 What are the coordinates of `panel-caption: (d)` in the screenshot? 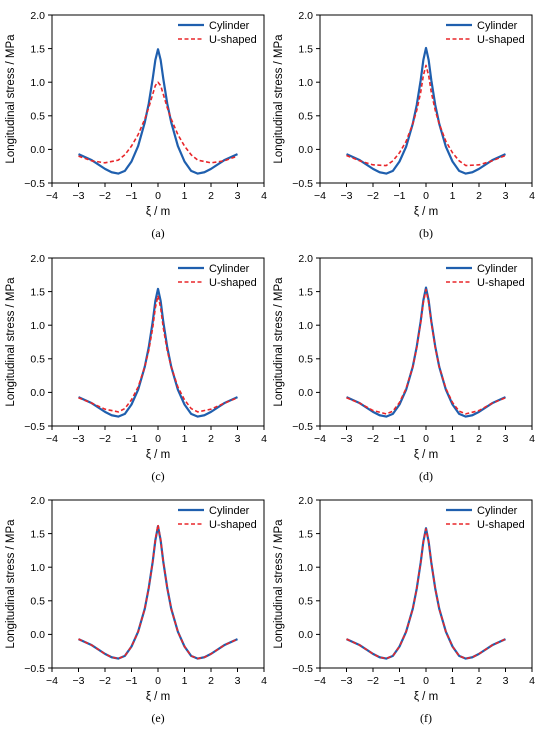 It's located at (426, 476).